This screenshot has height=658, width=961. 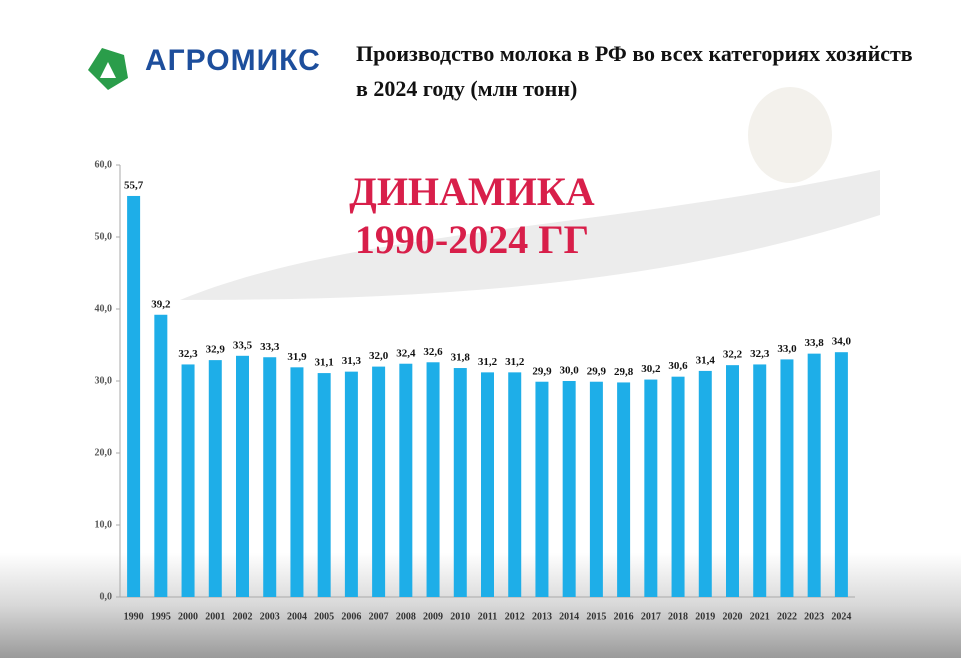 What do you see at coordinates (297, 616) in the screenshot?
I see `x-tick-label: 2004` at bounding box center [297, 616].